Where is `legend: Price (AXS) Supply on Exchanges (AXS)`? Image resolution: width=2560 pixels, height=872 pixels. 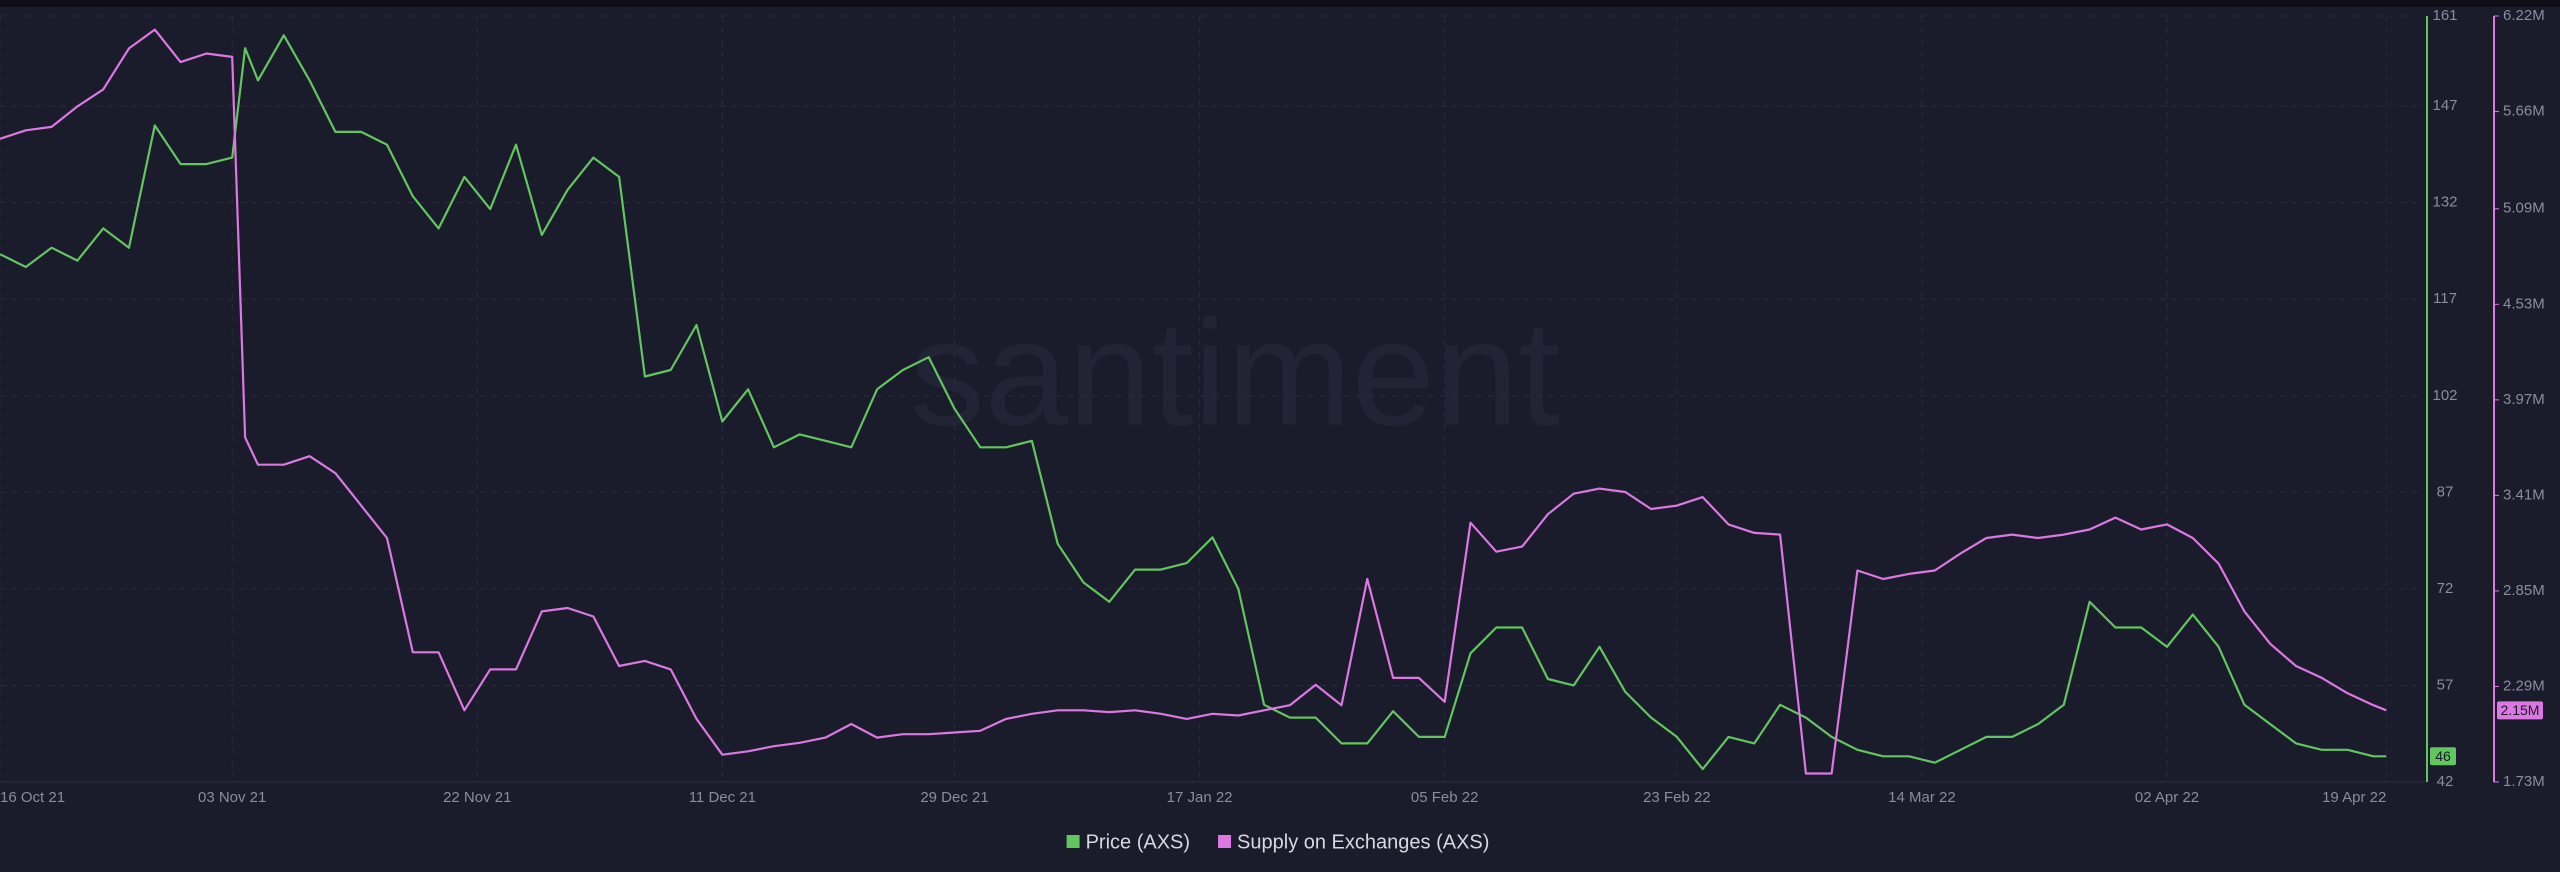
legend: Price (AXS) Supply on Exchanges (AXS) is located at coordinates (1277, 842).